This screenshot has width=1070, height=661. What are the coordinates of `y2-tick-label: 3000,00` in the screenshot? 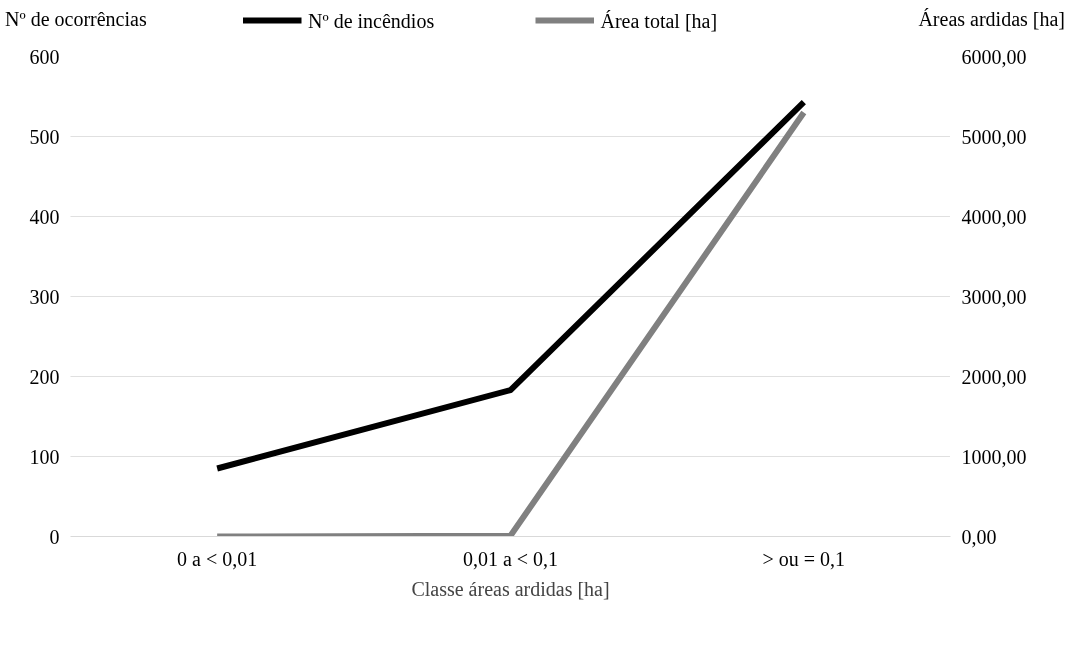 It's located at (994, 296).